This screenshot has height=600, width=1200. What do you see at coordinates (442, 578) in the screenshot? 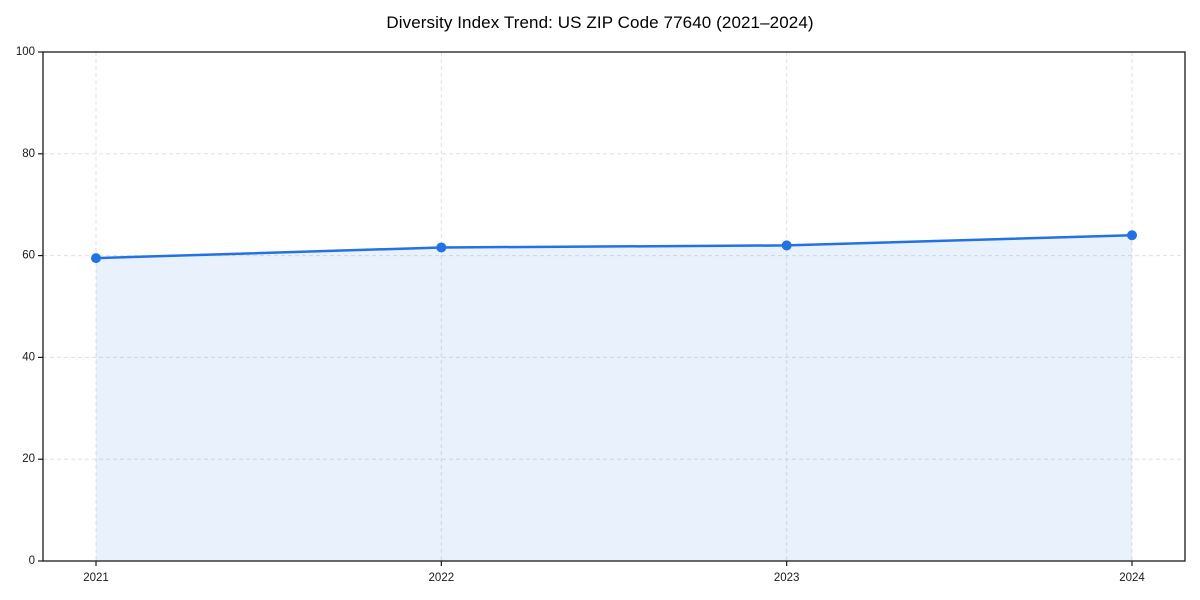
I see `x-axis-tick-label: 2022` at bounding box center [442, 578].